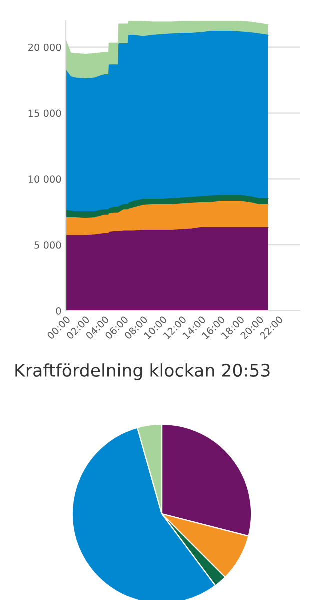 This screenshot has width=322, height=600. What do you see at coordinates (45, 48) in the screenshot?
I see `y-tick-label: 20 000` at bounding box center [45, 48].